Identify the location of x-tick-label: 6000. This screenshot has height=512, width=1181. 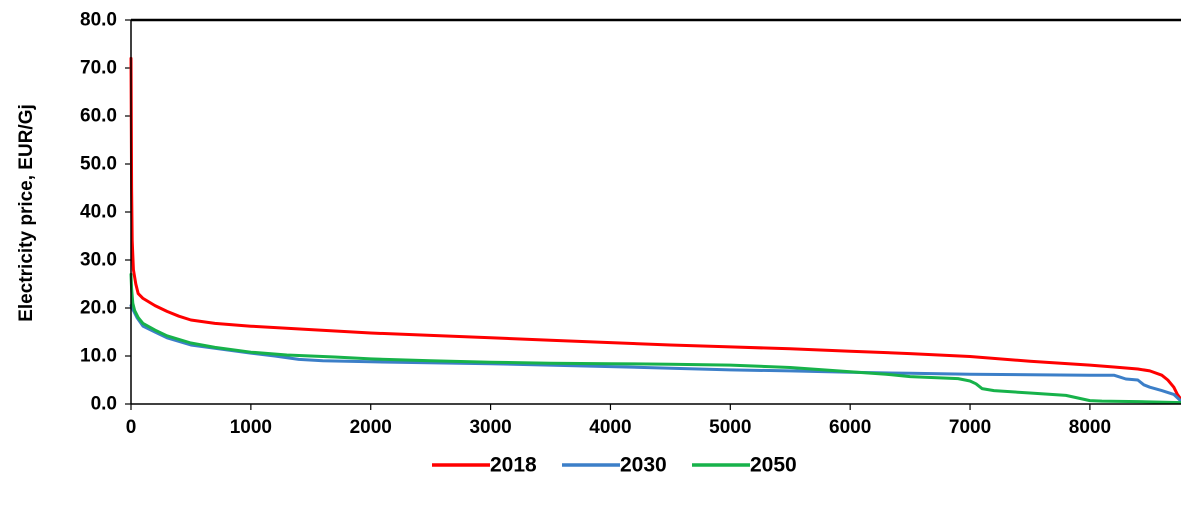
(850, 427).